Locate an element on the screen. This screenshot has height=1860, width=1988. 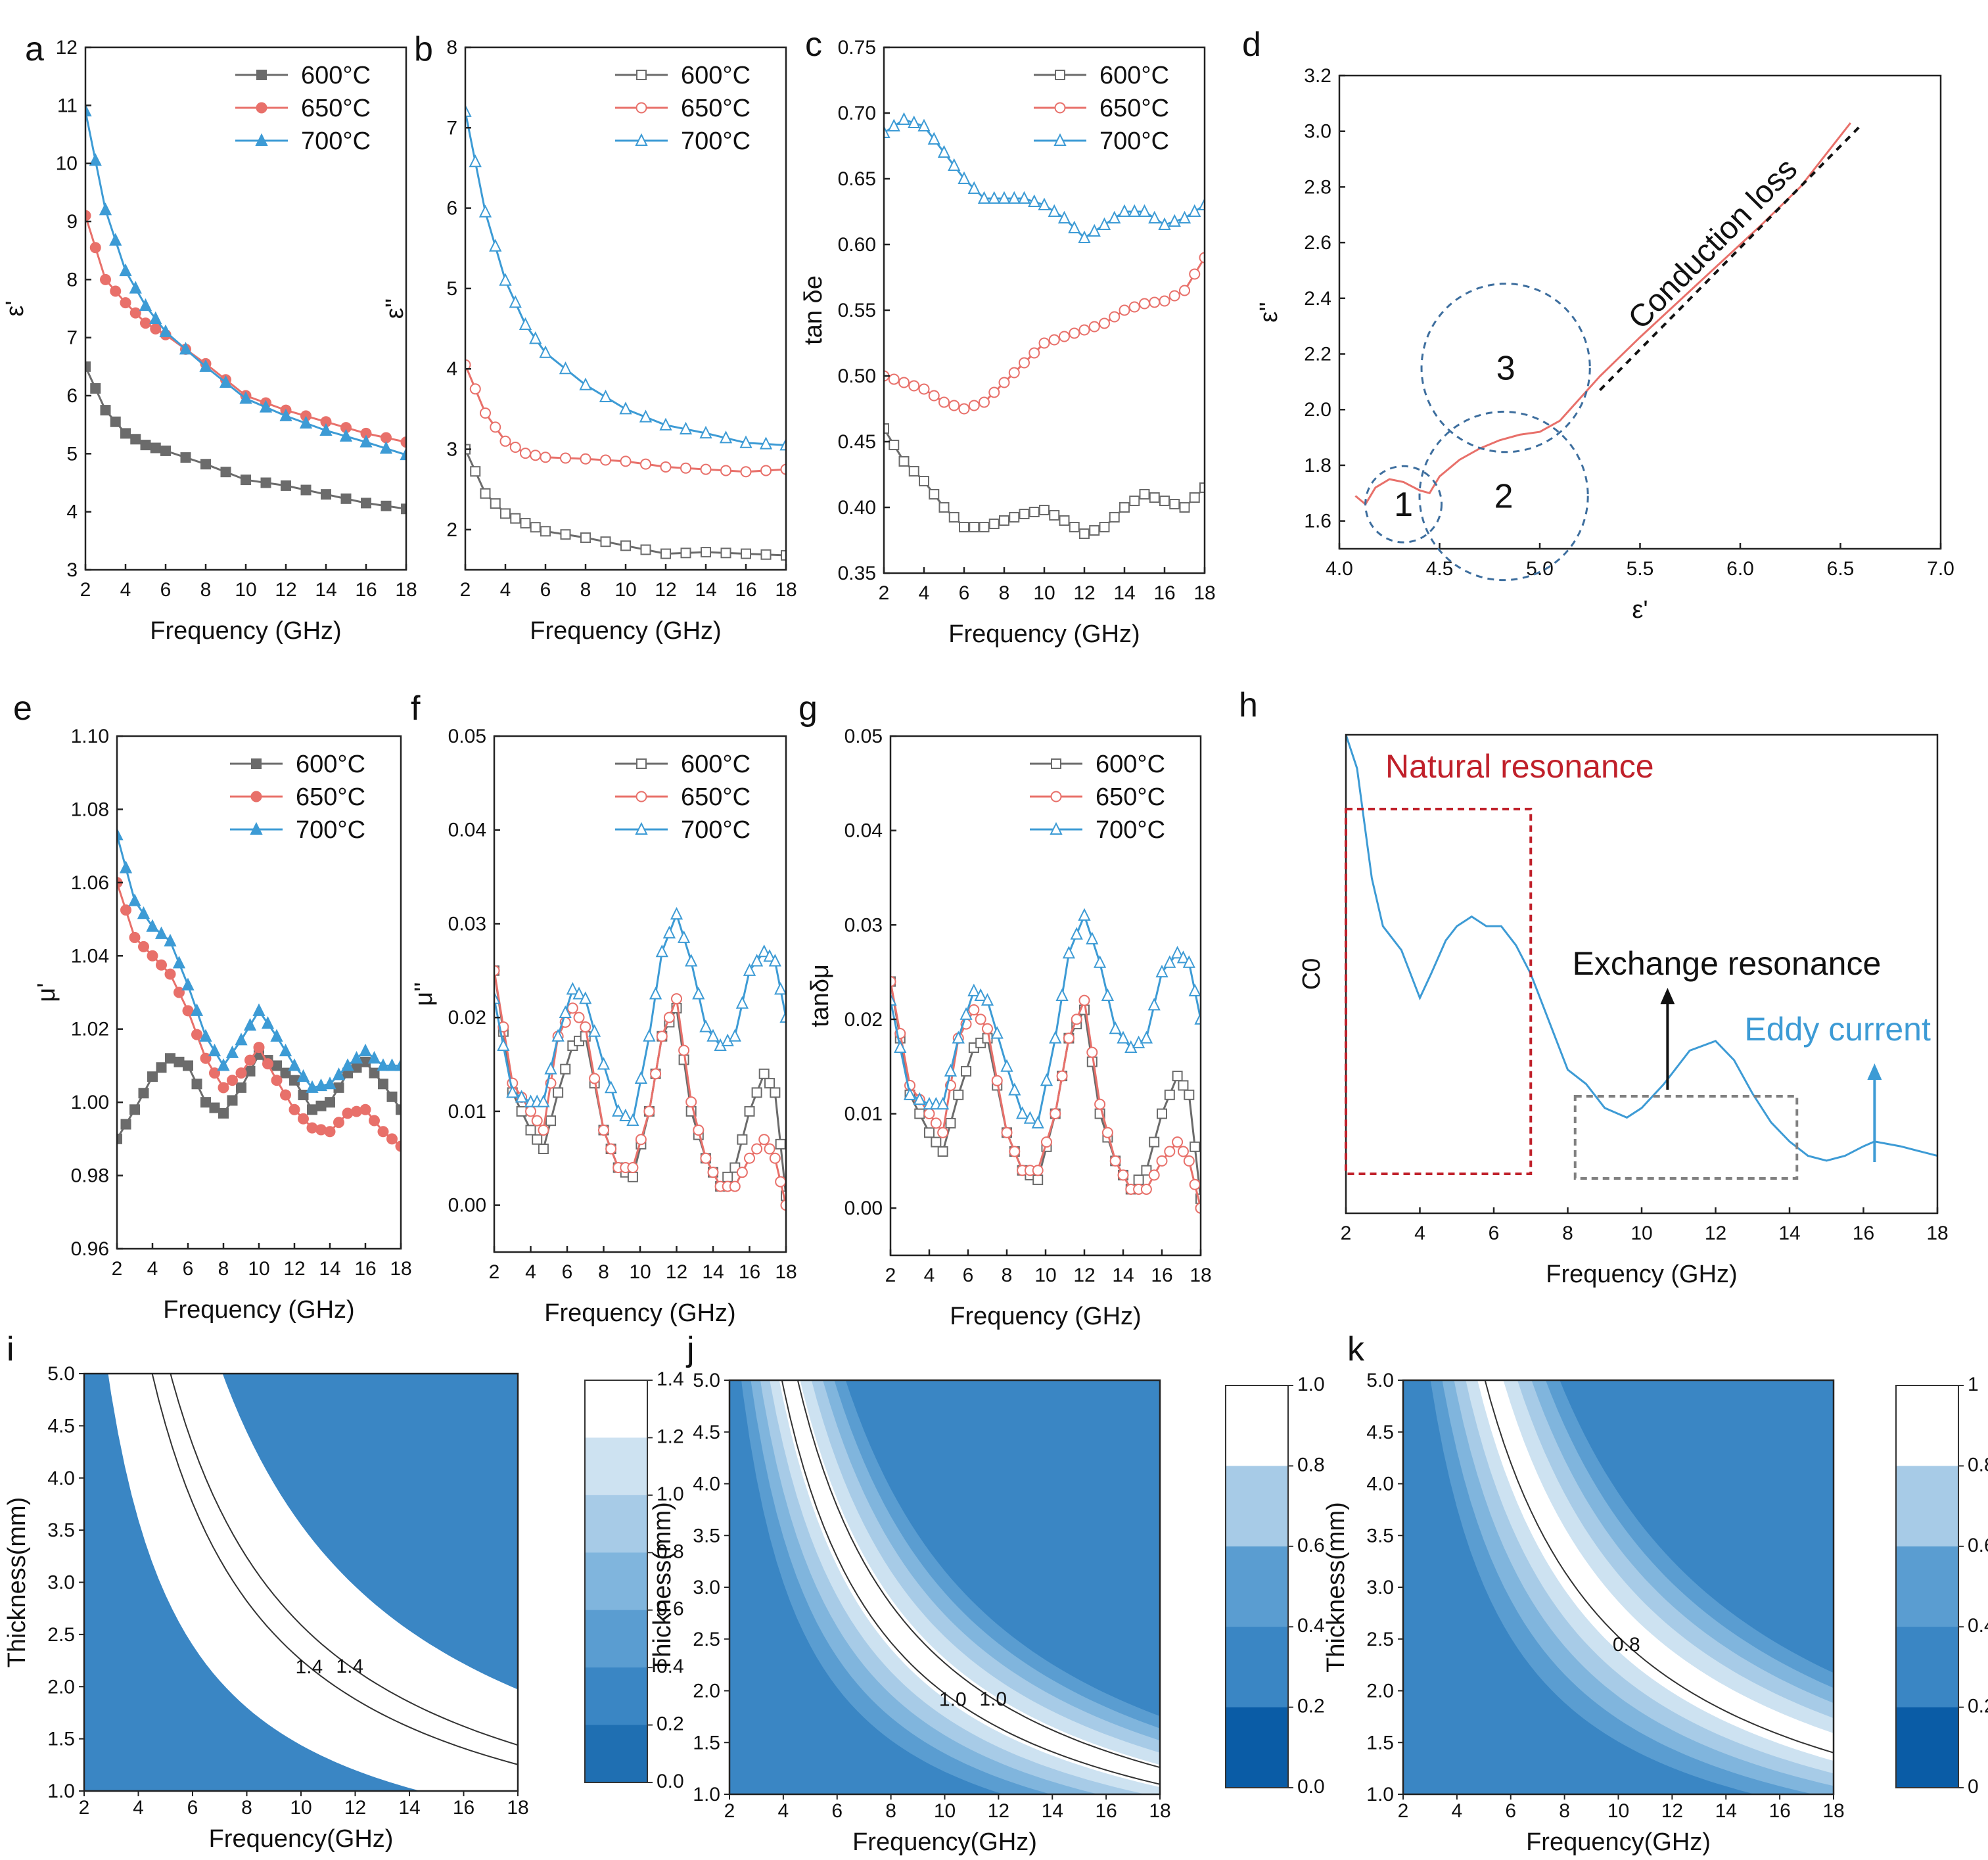
legend-marker is located at coordinates (256, 763).